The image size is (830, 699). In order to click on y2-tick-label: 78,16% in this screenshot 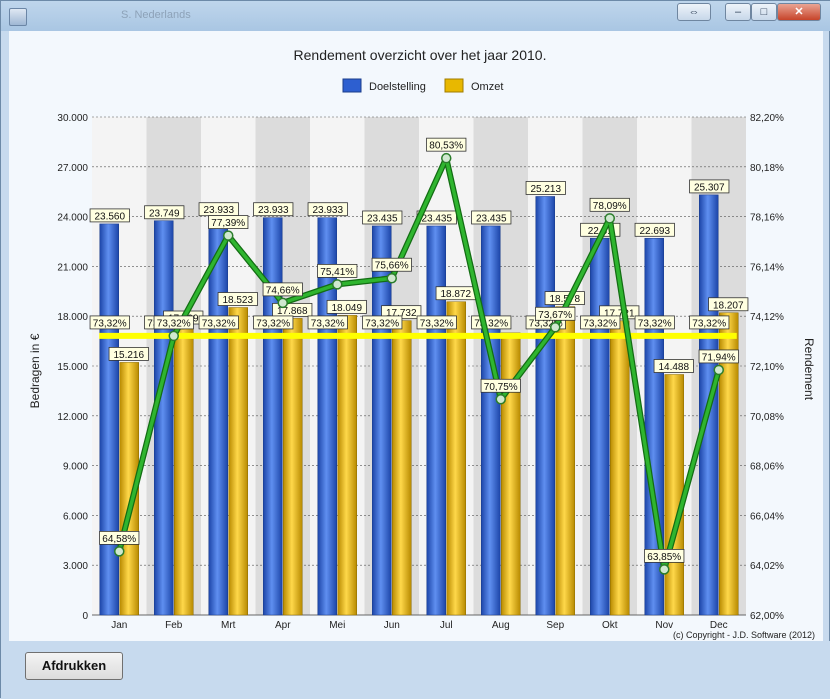, I will do `click(767, 218)`.